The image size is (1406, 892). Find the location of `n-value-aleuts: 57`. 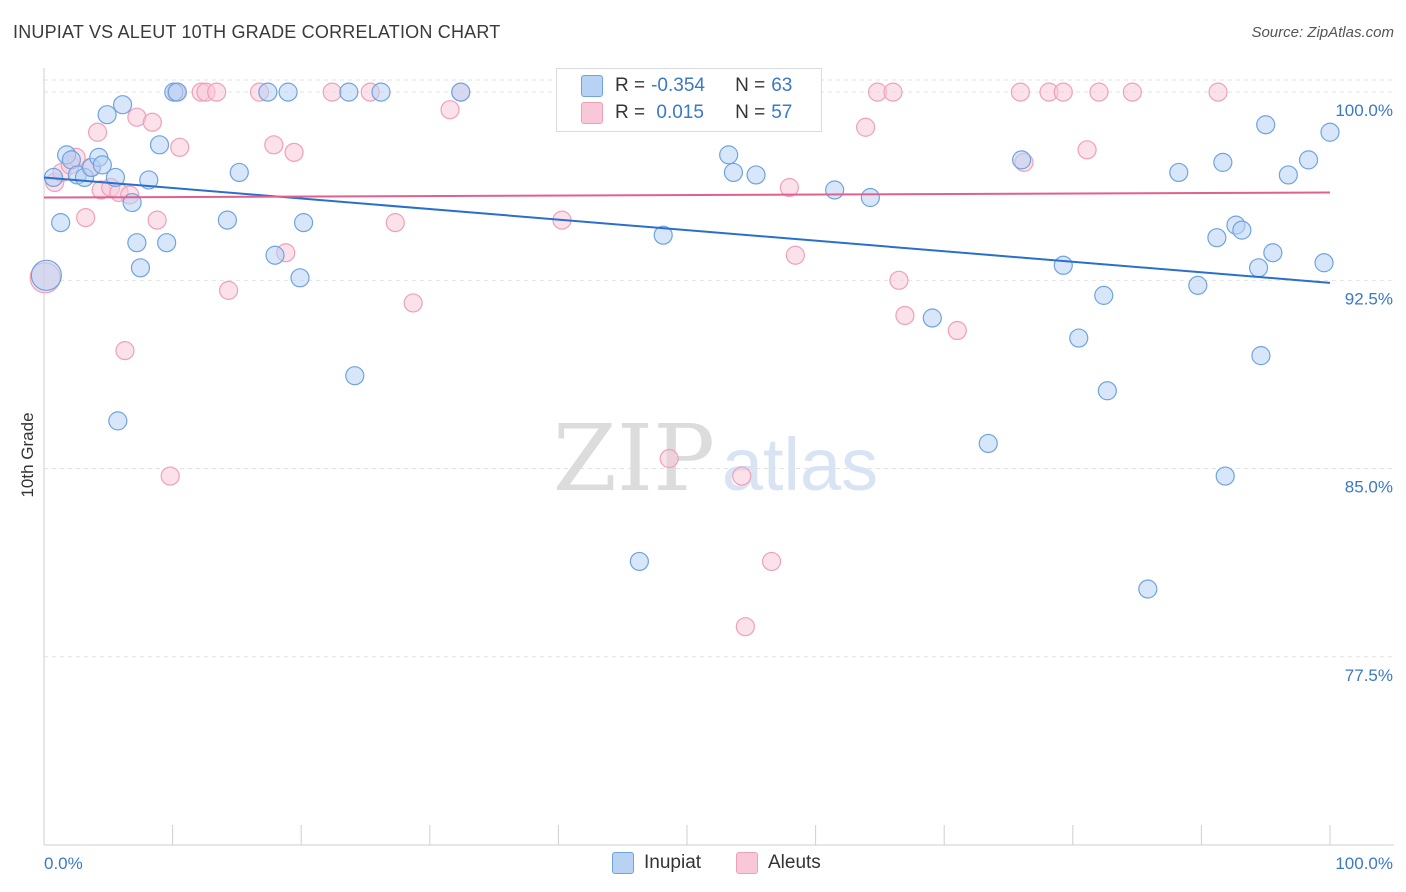

n-value-aleuts: 57 is located at coordinates (782, 112).